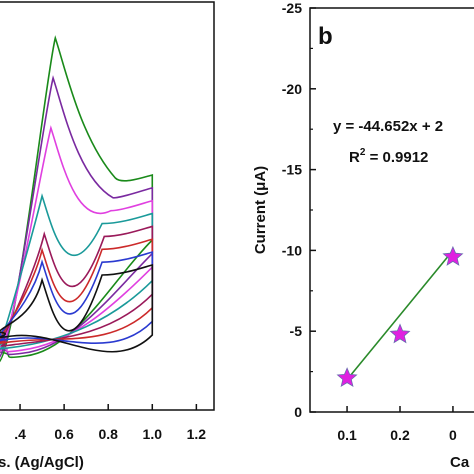  Describe the element at coordinates (64, 434) in the screenshot. I see `panel-a-x-tick-label: 0.6` at that location.